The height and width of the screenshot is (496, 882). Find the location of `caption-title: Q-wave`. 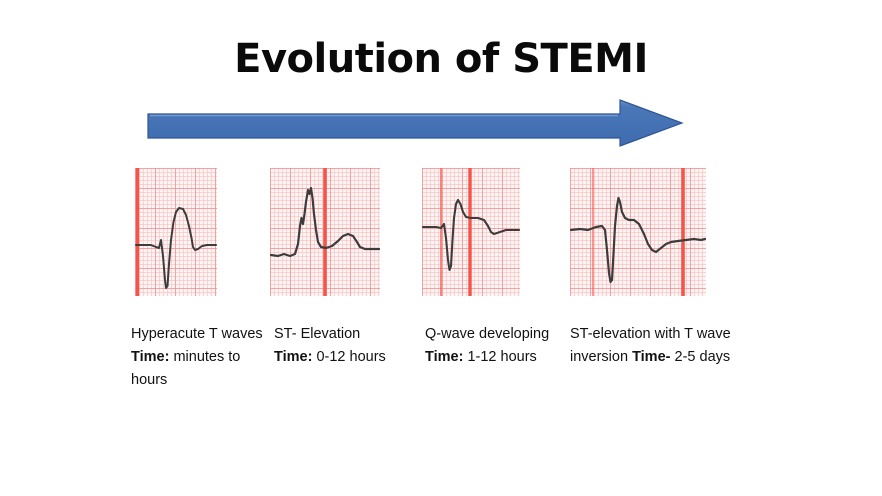

caption-title: Q-wave is located at coordinates (450, 334).